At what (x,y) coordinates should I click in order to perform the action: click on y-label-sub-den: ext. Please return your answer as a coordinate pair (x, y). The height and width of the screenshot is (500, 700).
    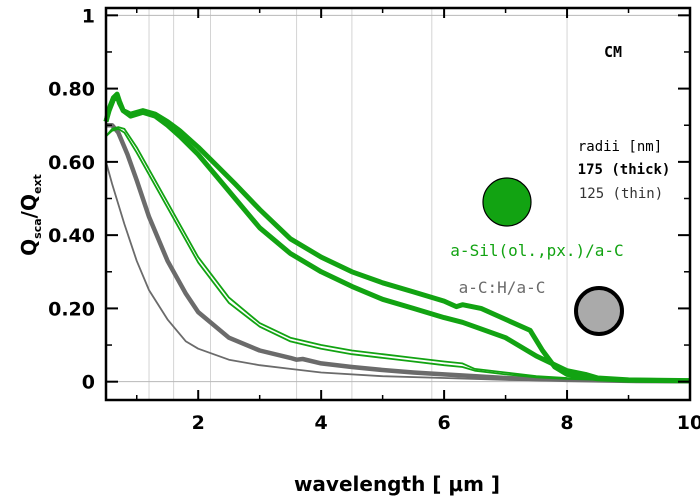
    Looking at the image, I should click on (37, 184).